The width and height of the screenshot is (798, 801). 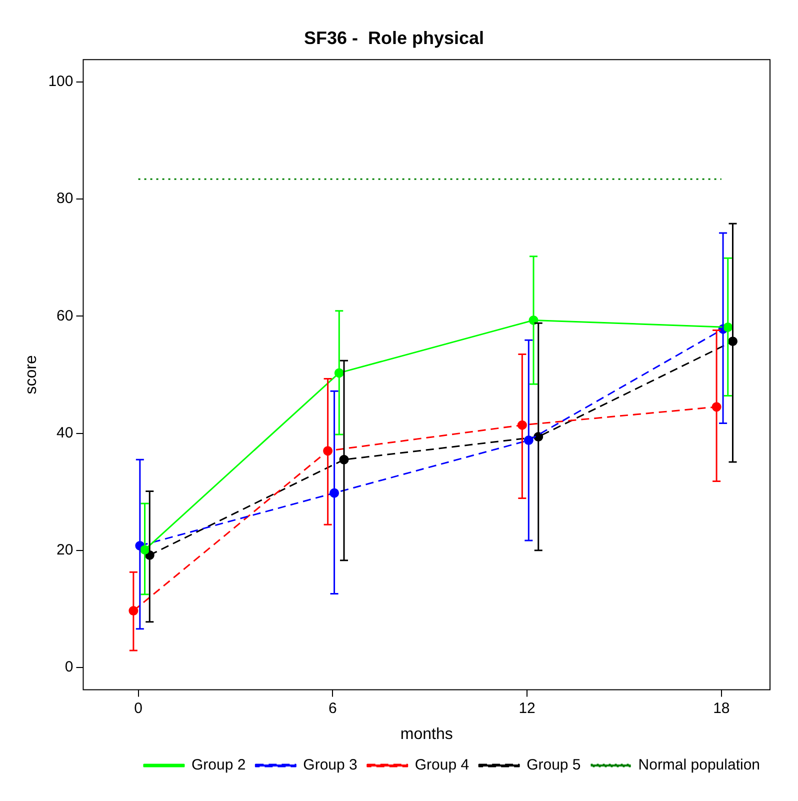 I want to click on legend-label: Group 3, so click(x=330, y=765).